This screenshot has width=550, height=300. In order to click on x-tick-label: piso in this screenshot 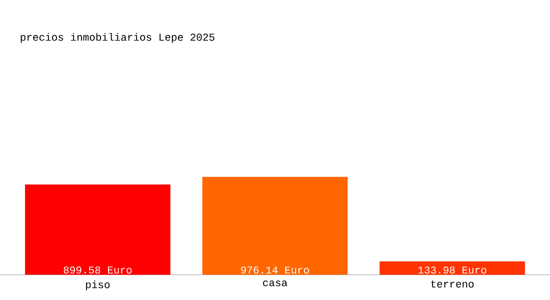, I will do `click(98, 285)`.